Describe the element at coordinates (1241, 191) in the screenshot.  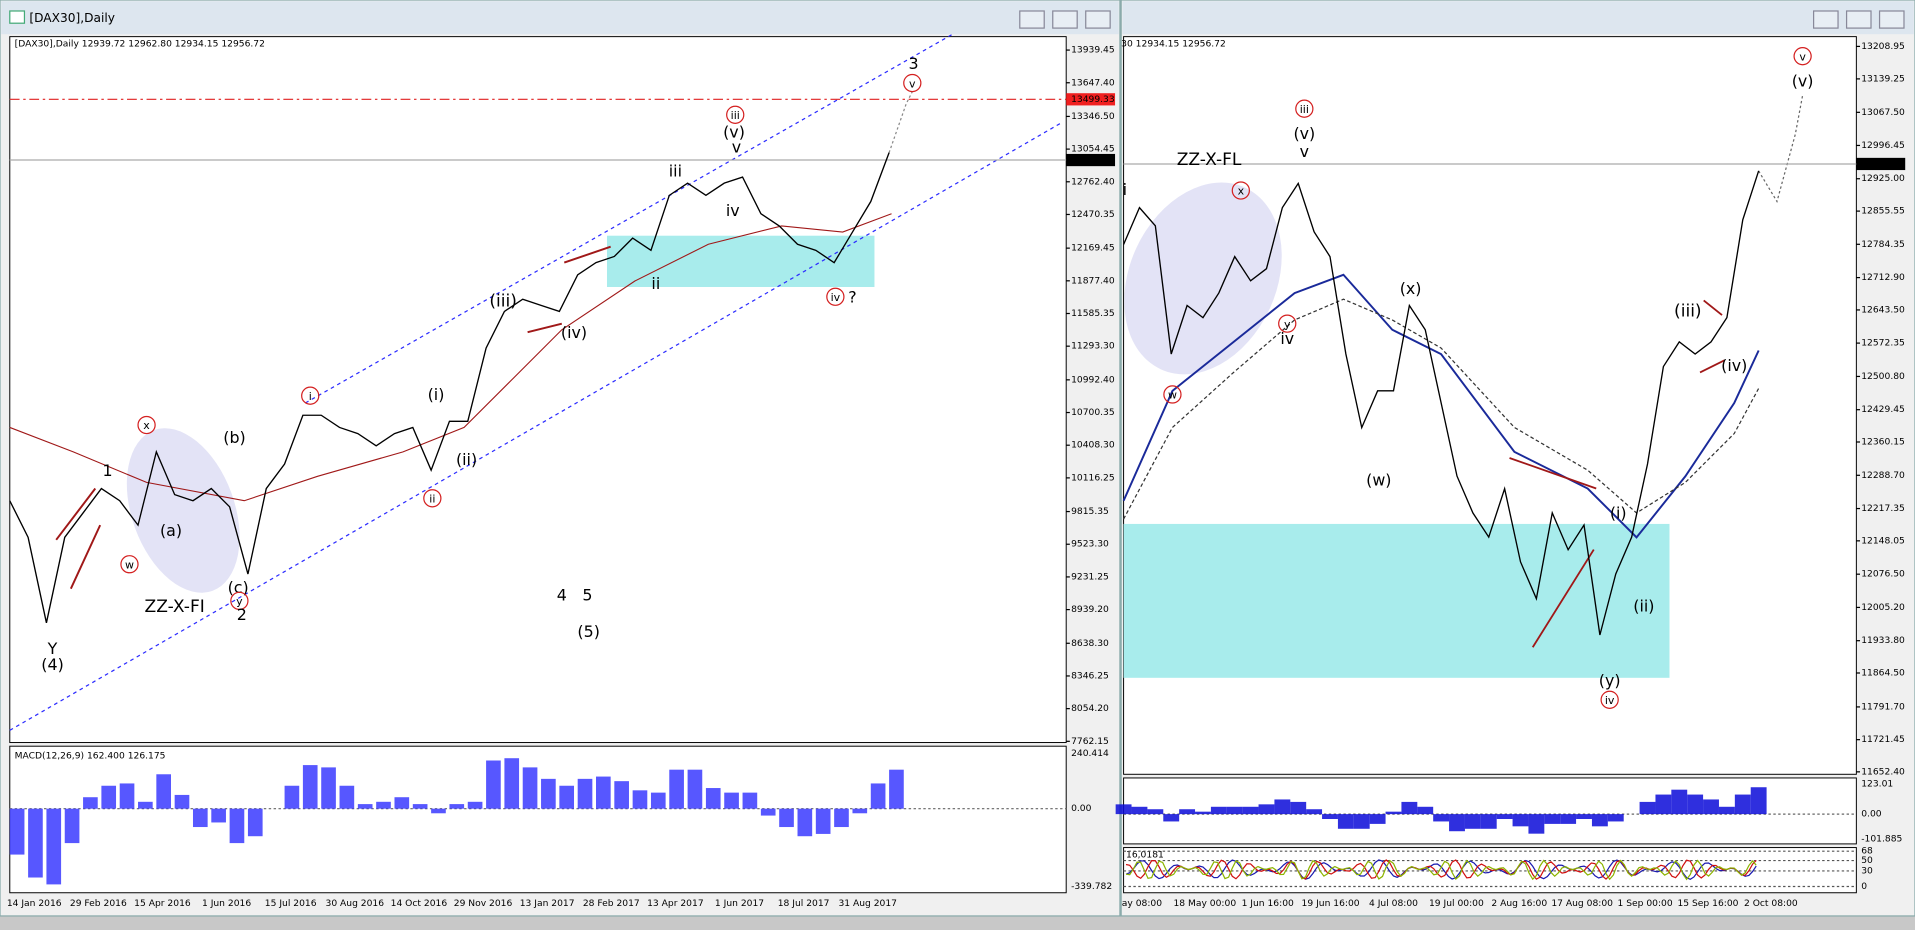
I see `wave-label: x` at that location.